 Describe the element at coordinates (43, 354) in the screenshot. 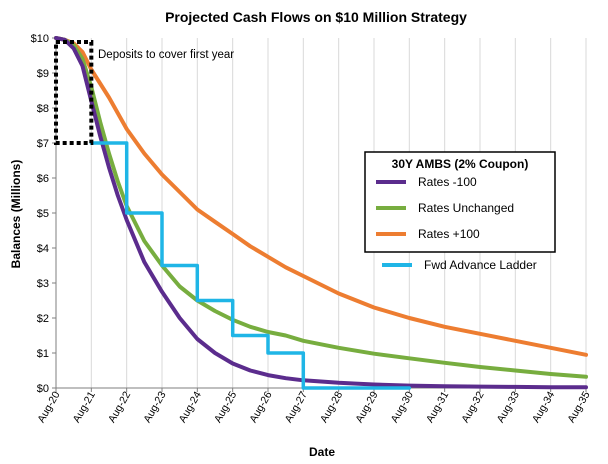

I see `y-tick-label: $1` at that location.